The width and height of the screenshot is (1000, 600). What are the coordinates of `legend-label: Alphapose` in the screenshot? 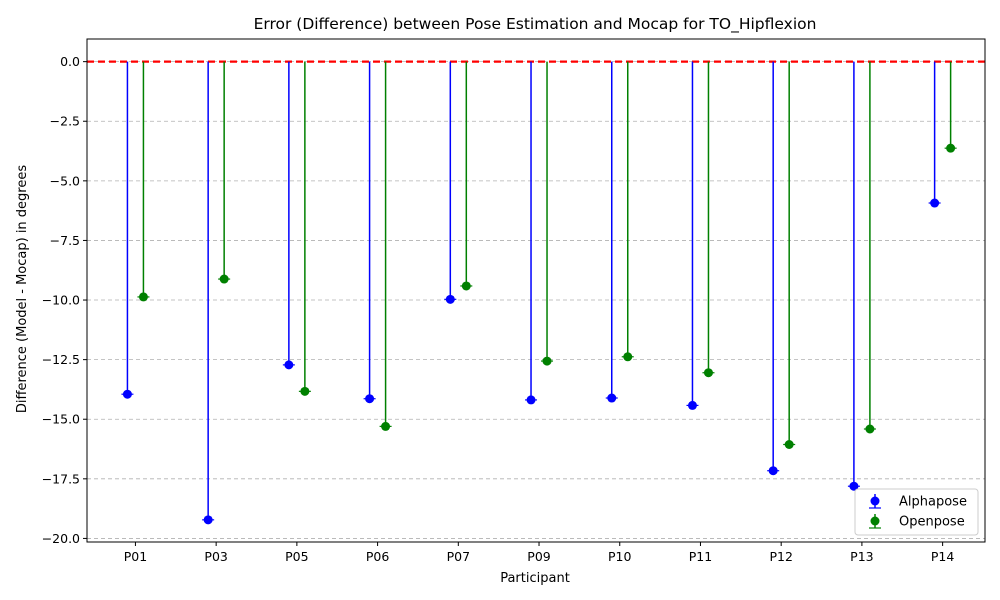 It's located at (933, 502).